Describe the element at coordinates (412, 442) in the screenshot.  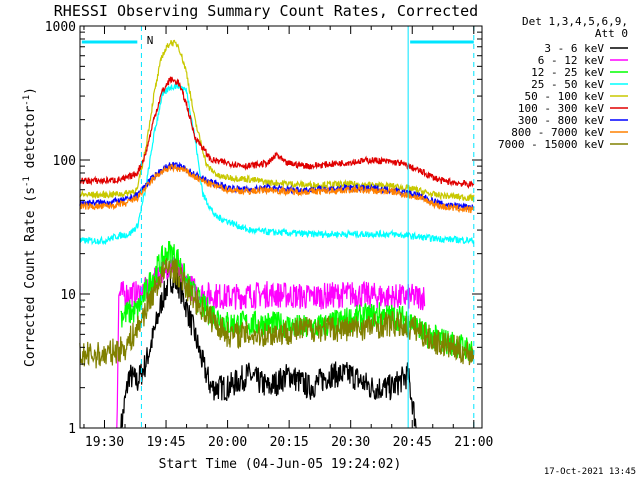
I see `x-tick-label-5: 20:45` at that location.